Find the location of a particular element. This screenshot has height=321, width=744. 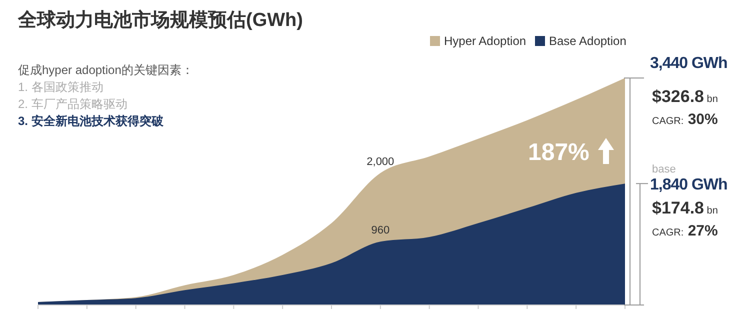

legend-label: Hyper Adoption is located at coordinates (485, 41).